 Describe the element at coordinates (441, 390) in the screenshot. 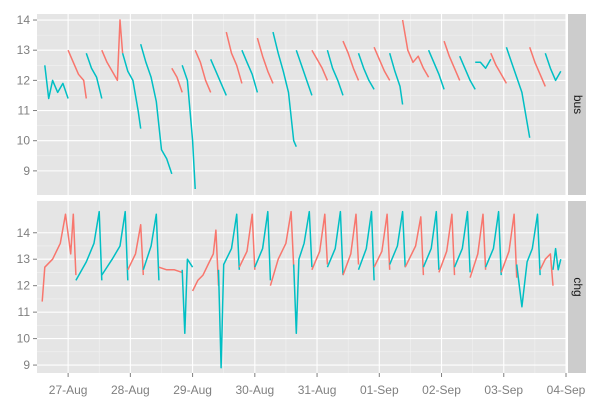

I see `x-tick-label: 02-Sep` at that location.